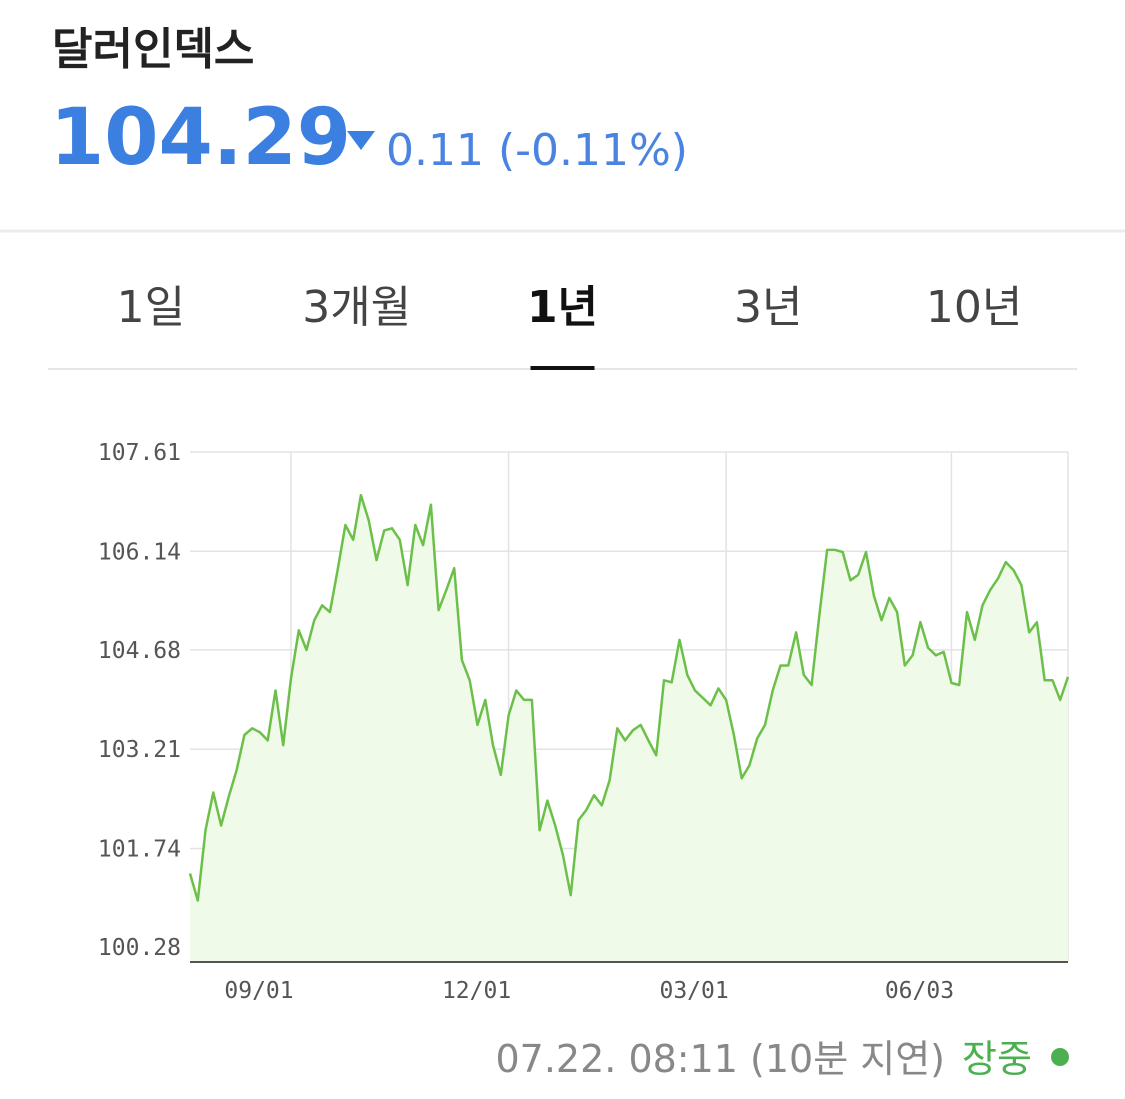 The height and width of the screenshot is (1099, 1125). Describe the element at coordinates (721, 1059) in the screenshot. I see `timestamp: 07.22. 08:11 (10분 지연)` at that location.